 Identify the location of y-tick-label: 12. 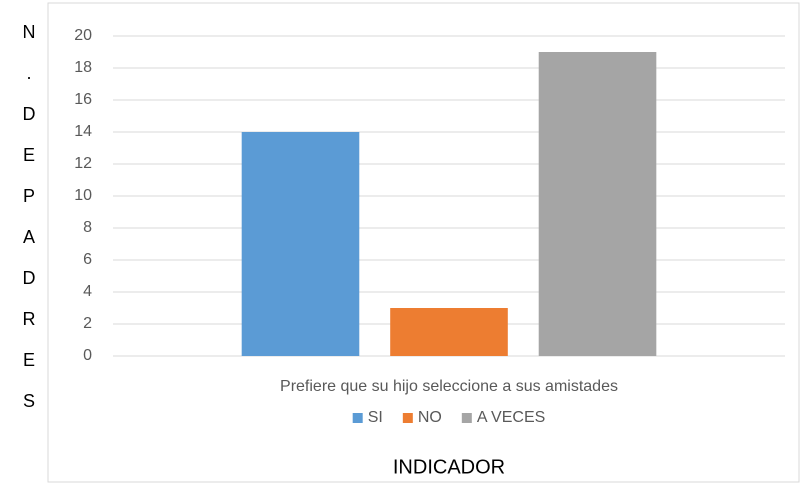
(83, 163).